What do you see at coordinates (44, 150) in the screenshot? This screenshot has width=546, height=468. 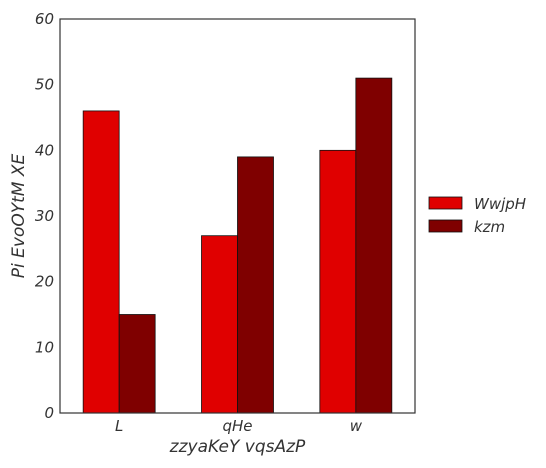 I see `y-tick-label: 40` at bounding box center [44, 150].